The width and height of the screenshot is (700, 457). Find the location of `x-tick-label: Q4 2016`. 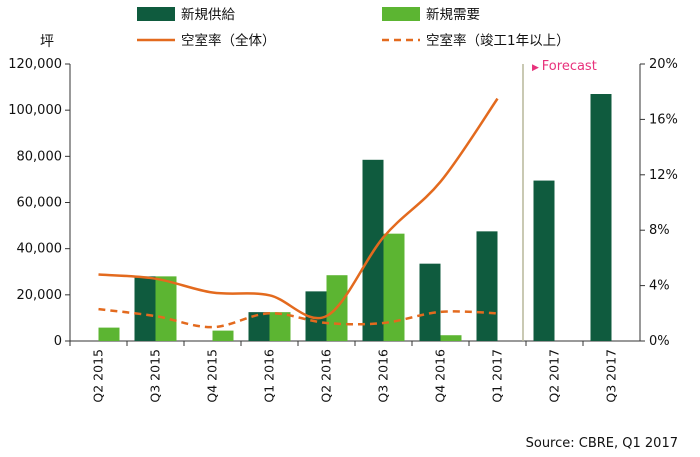

x-tick-label: Q4 2016 is located at coordinates (440, 376).